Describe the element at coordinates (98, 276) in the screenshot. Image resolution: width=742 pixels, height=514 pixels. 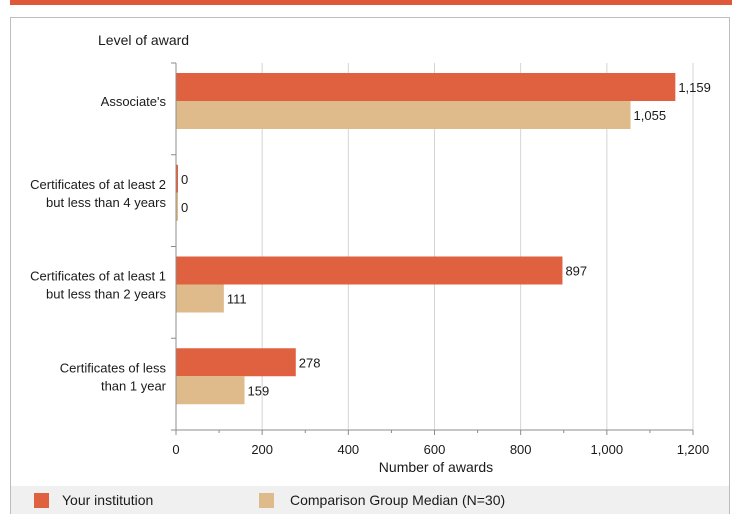
I see `category-label: Certificates of at least 1` at that location.